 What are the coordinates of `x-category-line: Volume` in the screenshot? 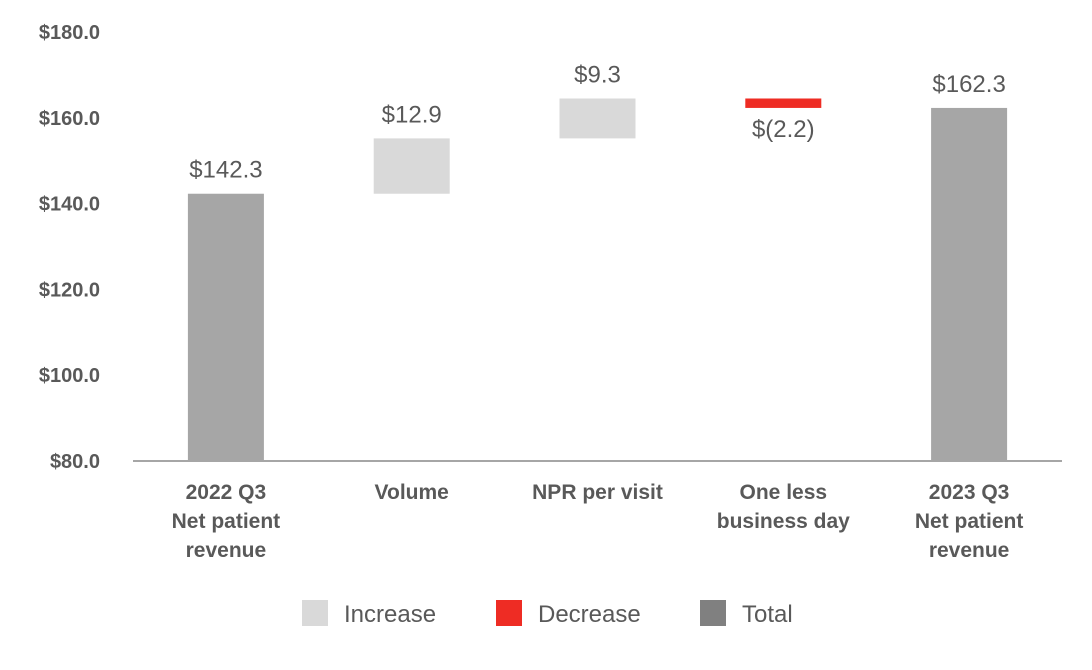 It's located at (412, 492).